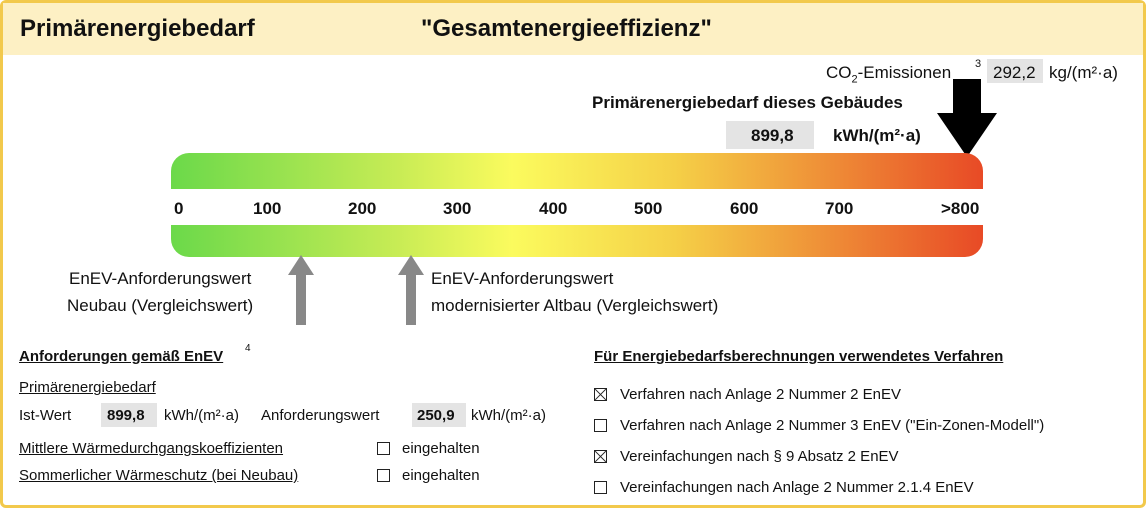 The width and height of the screenshot is (1146, 508). Describe the element at coordinates (126, 415) in the screenshot. I see `ist-value: 899,8` at that location.